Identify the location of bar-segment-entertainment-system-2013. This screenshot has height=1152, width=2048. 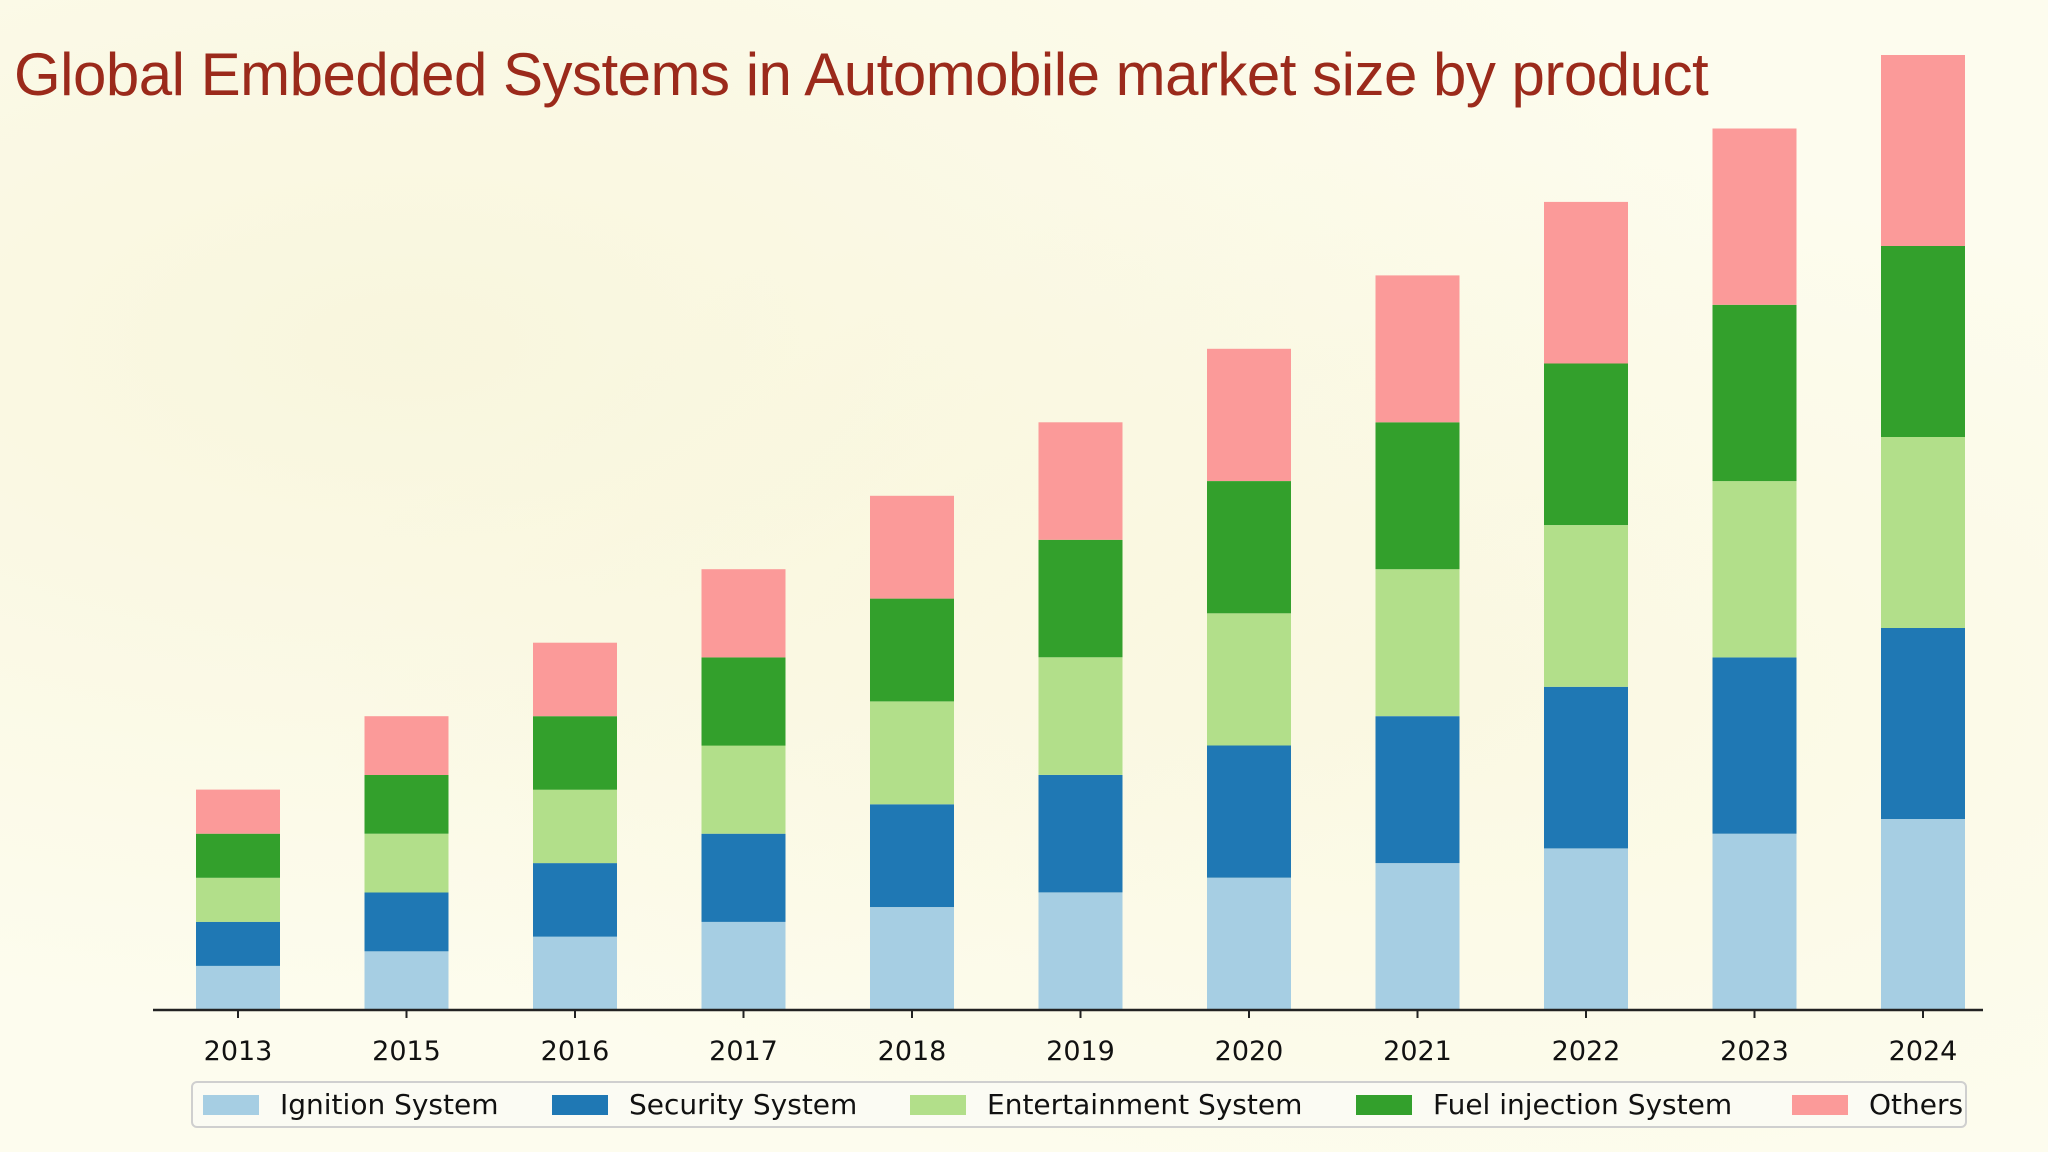
(238, 899).